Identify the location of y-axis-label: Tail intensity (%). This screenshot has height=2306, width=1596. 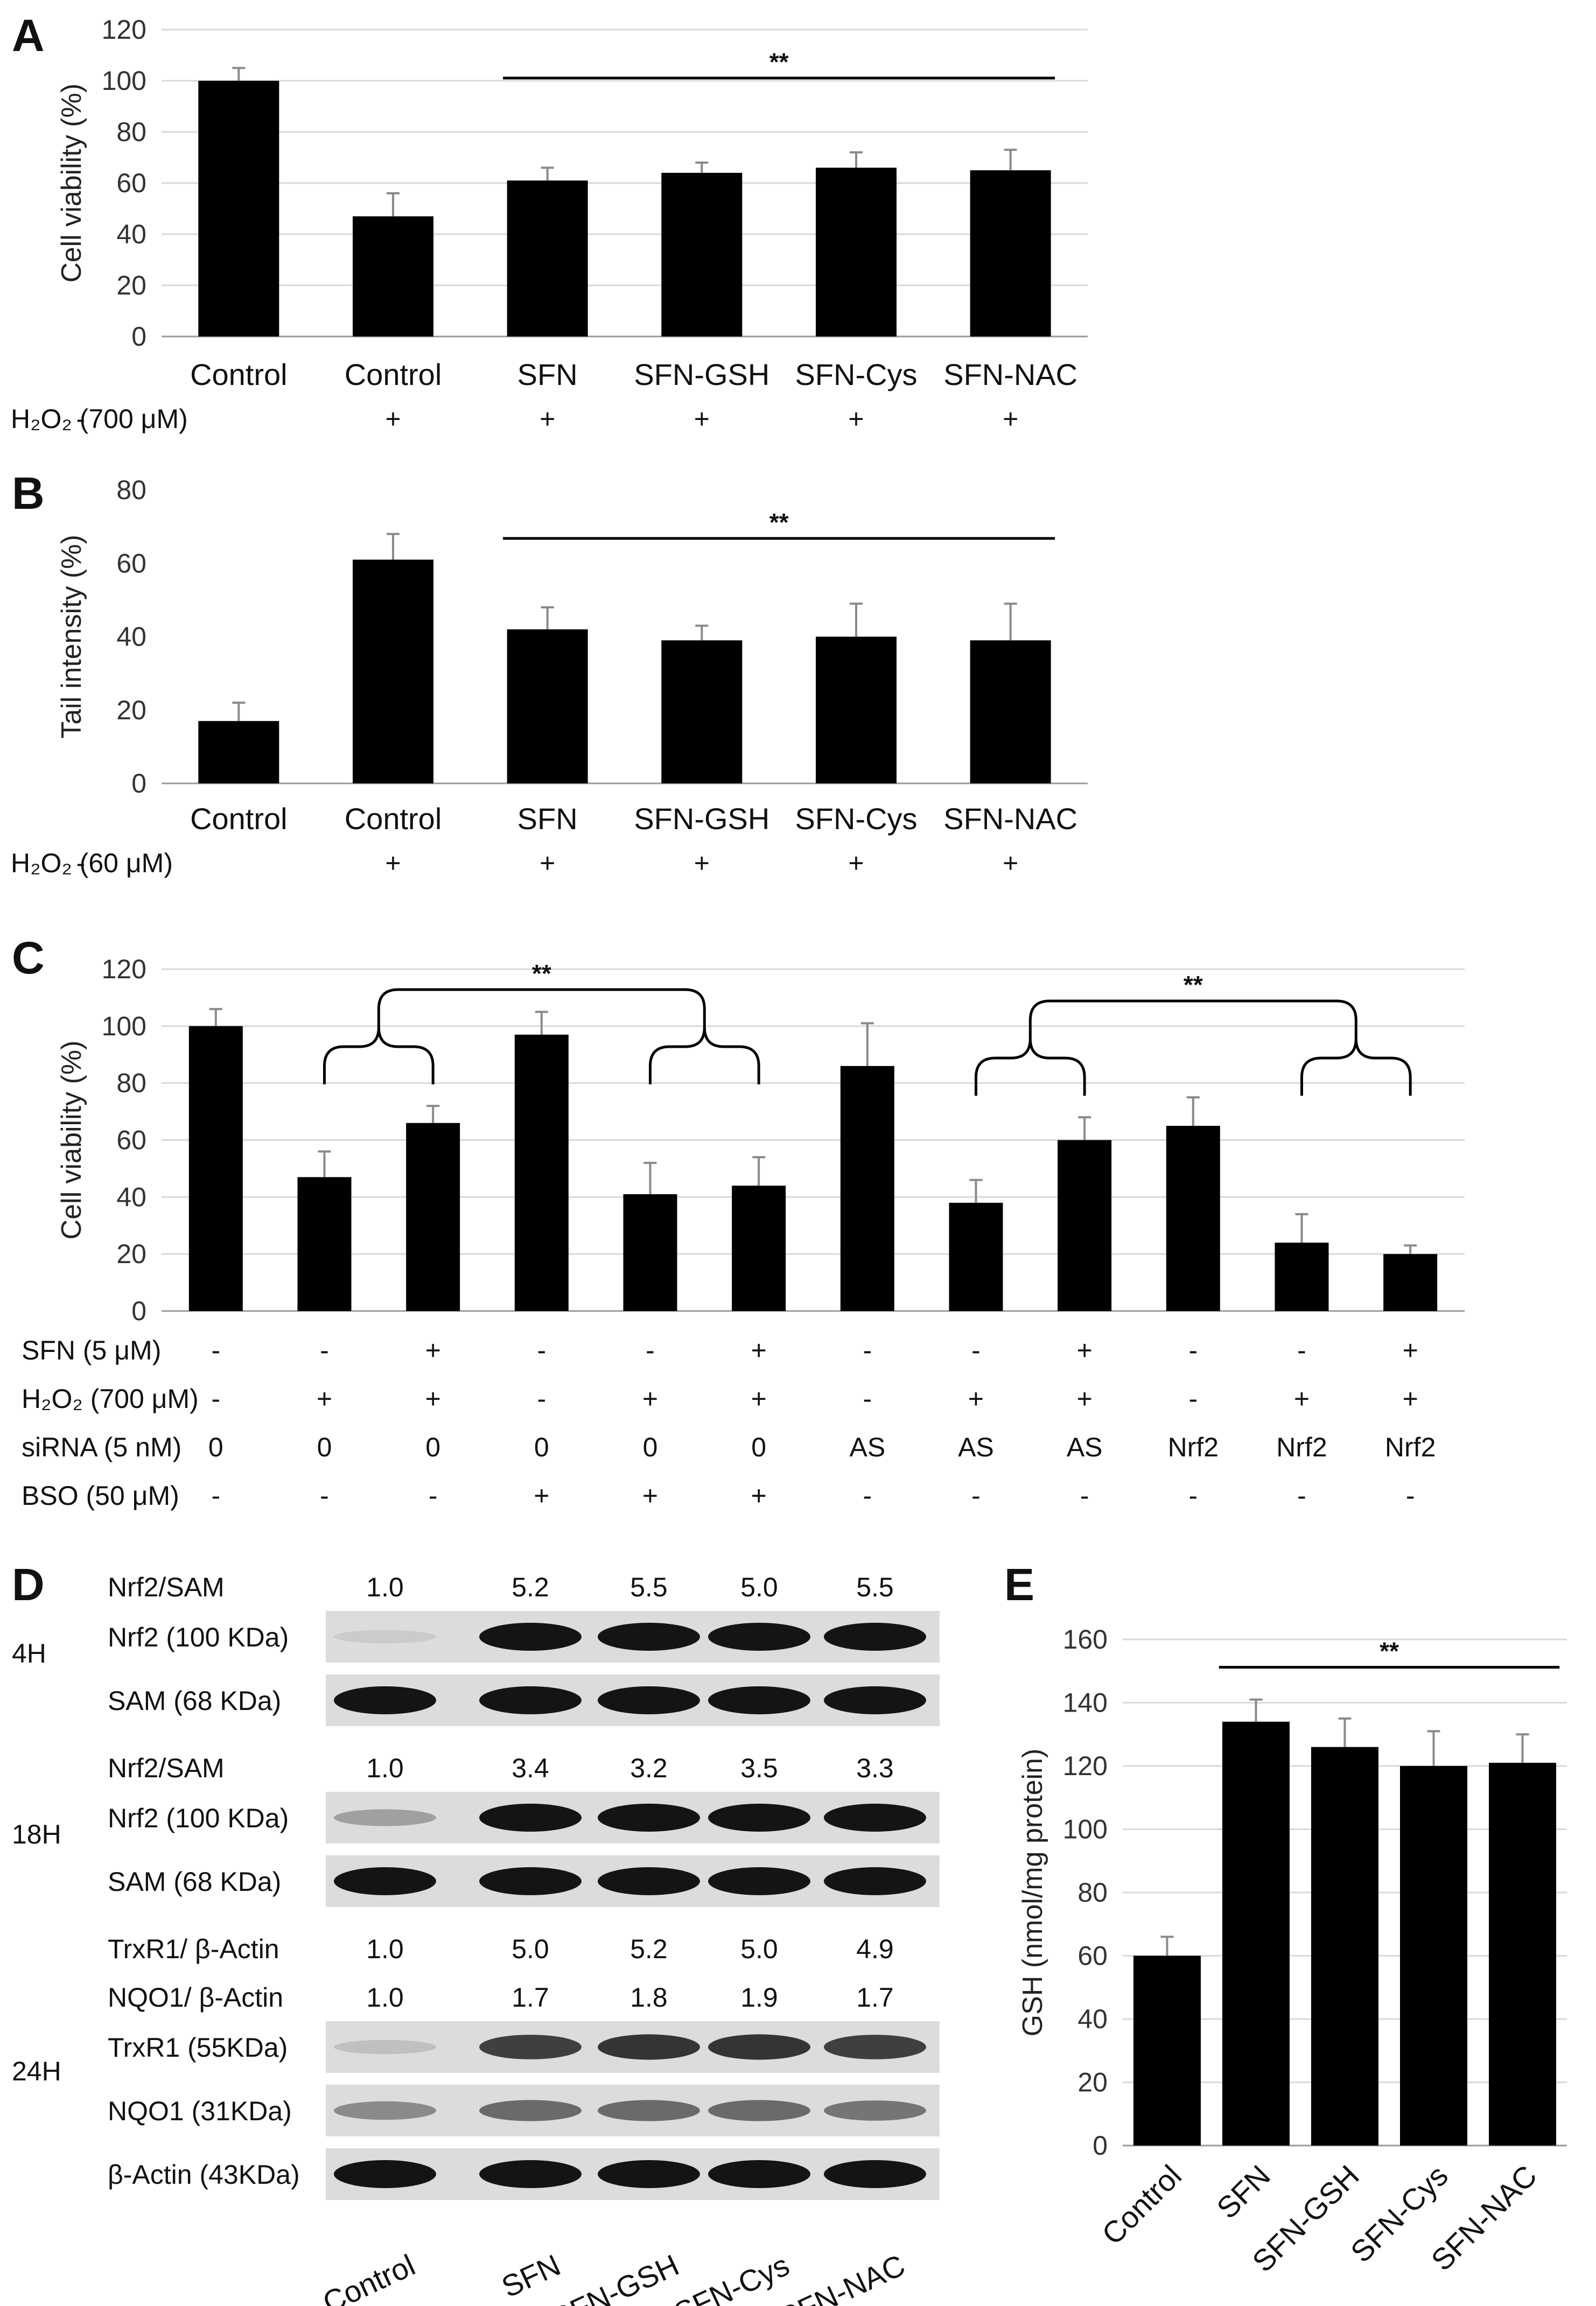
(71, 637).